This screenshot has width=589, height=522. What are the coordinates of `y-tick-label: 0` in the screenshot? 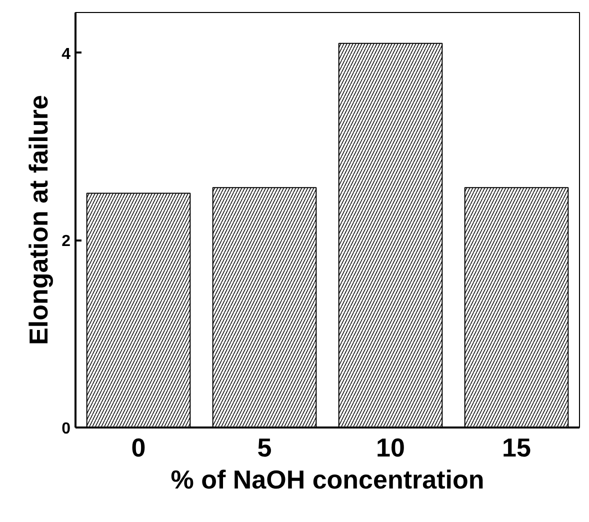 It's located at (66, 429).